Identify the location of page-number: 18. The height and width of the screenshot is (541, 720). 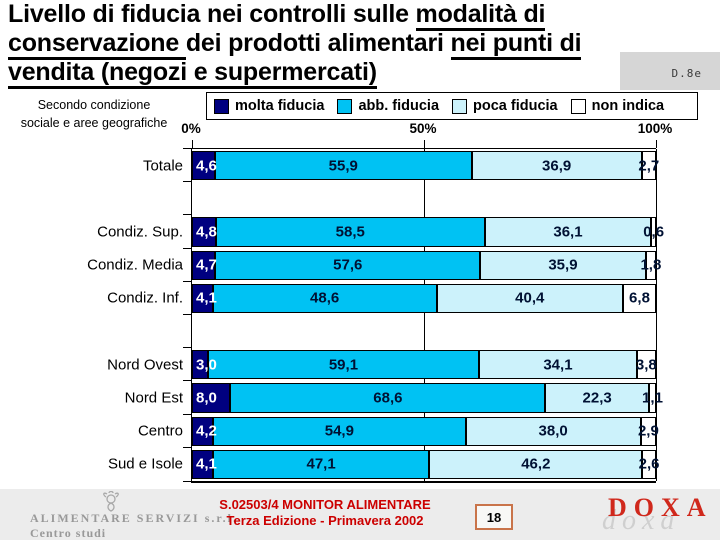
(494, 517).